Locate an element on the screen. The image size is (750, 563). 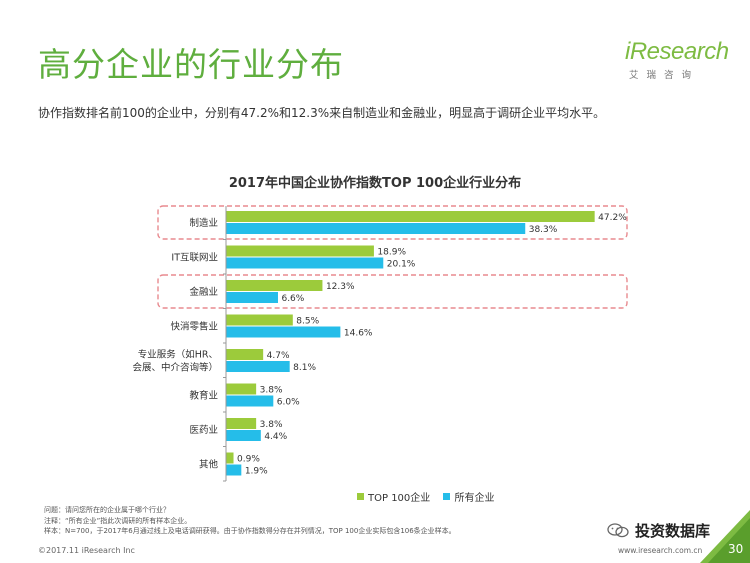
data-label-all-2: 6.6% is located at coordinates (292, 299).